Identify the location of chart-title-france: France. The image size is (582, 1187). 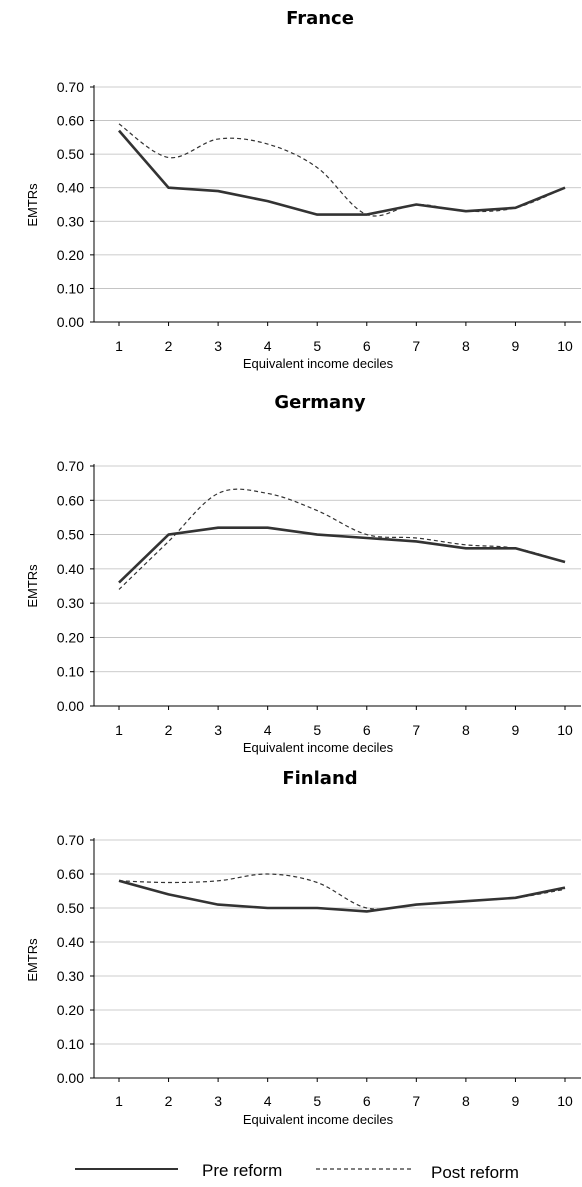
(320, 18).